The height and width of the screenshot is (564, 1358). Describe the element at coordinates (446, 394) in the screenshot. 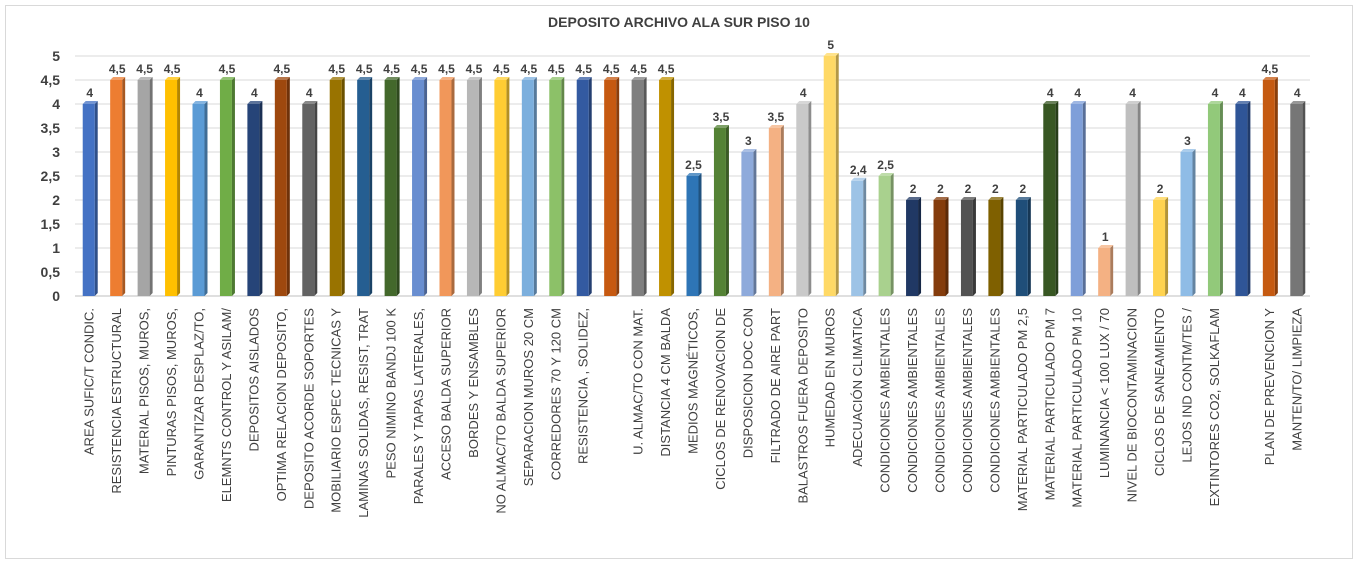

I see `x-category-label: ACCESO BALDA SUPERIOR` at that location.